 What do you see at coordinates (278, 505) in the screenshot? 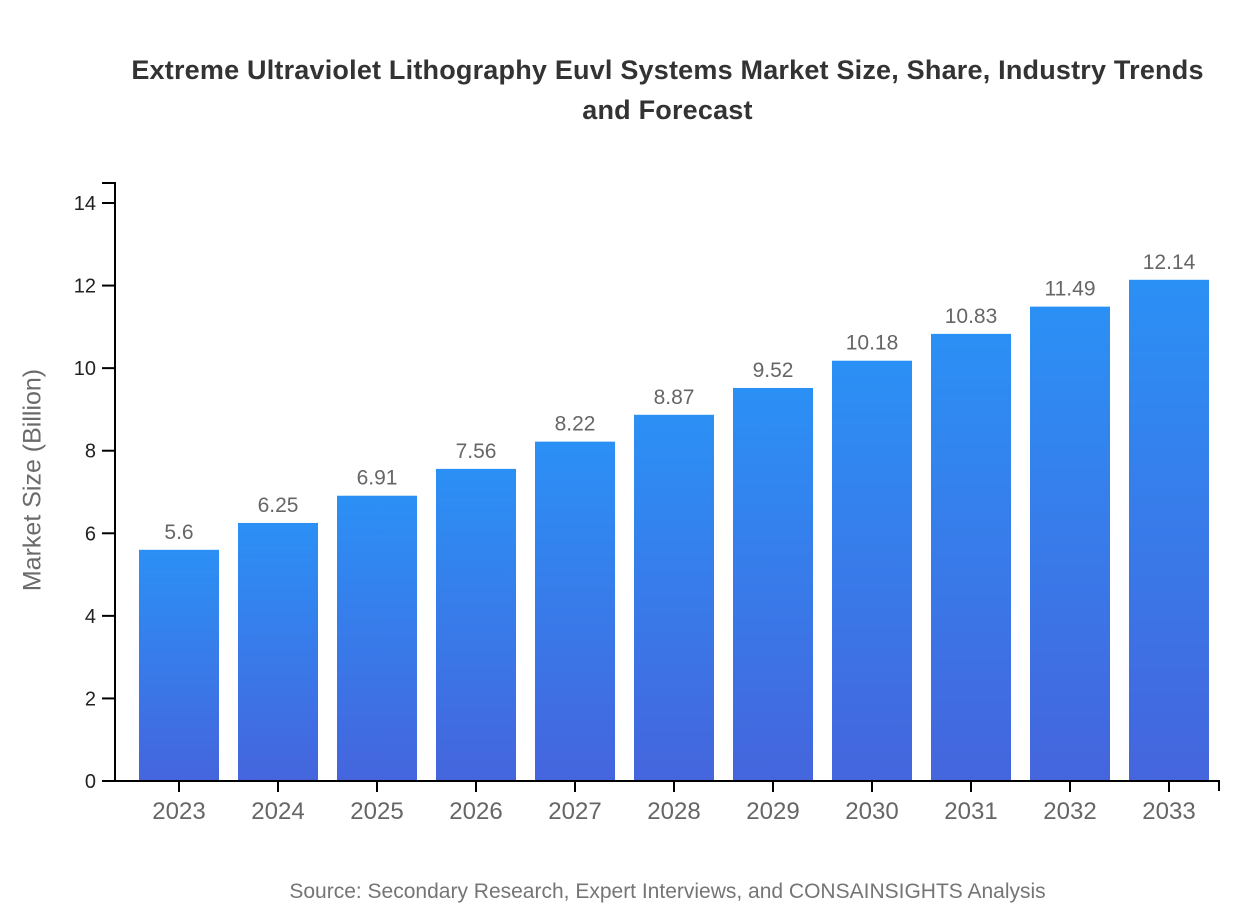
I see `bar-value-label: 6.25` at bounding box center [278, 505].